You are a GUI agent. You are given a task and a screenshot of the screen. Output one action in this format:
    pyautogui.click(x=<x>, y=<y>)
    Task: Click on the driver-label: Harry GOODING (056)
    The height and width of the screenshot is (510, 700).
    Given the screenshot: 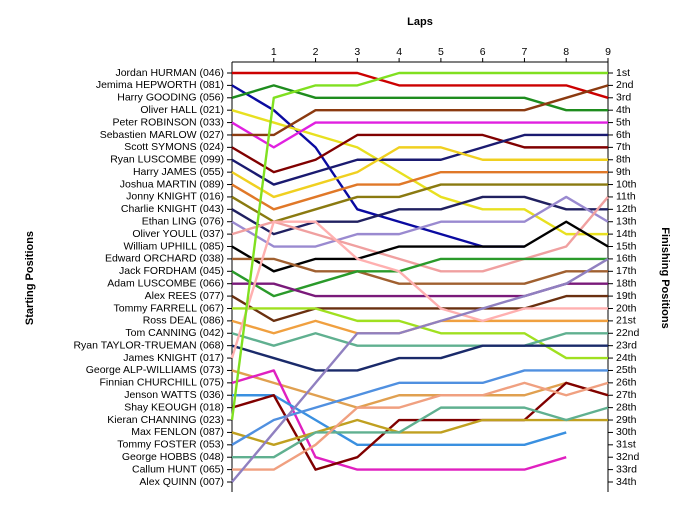 What is the action you would take?
    pyautogui.click(x=170, y=98)
    